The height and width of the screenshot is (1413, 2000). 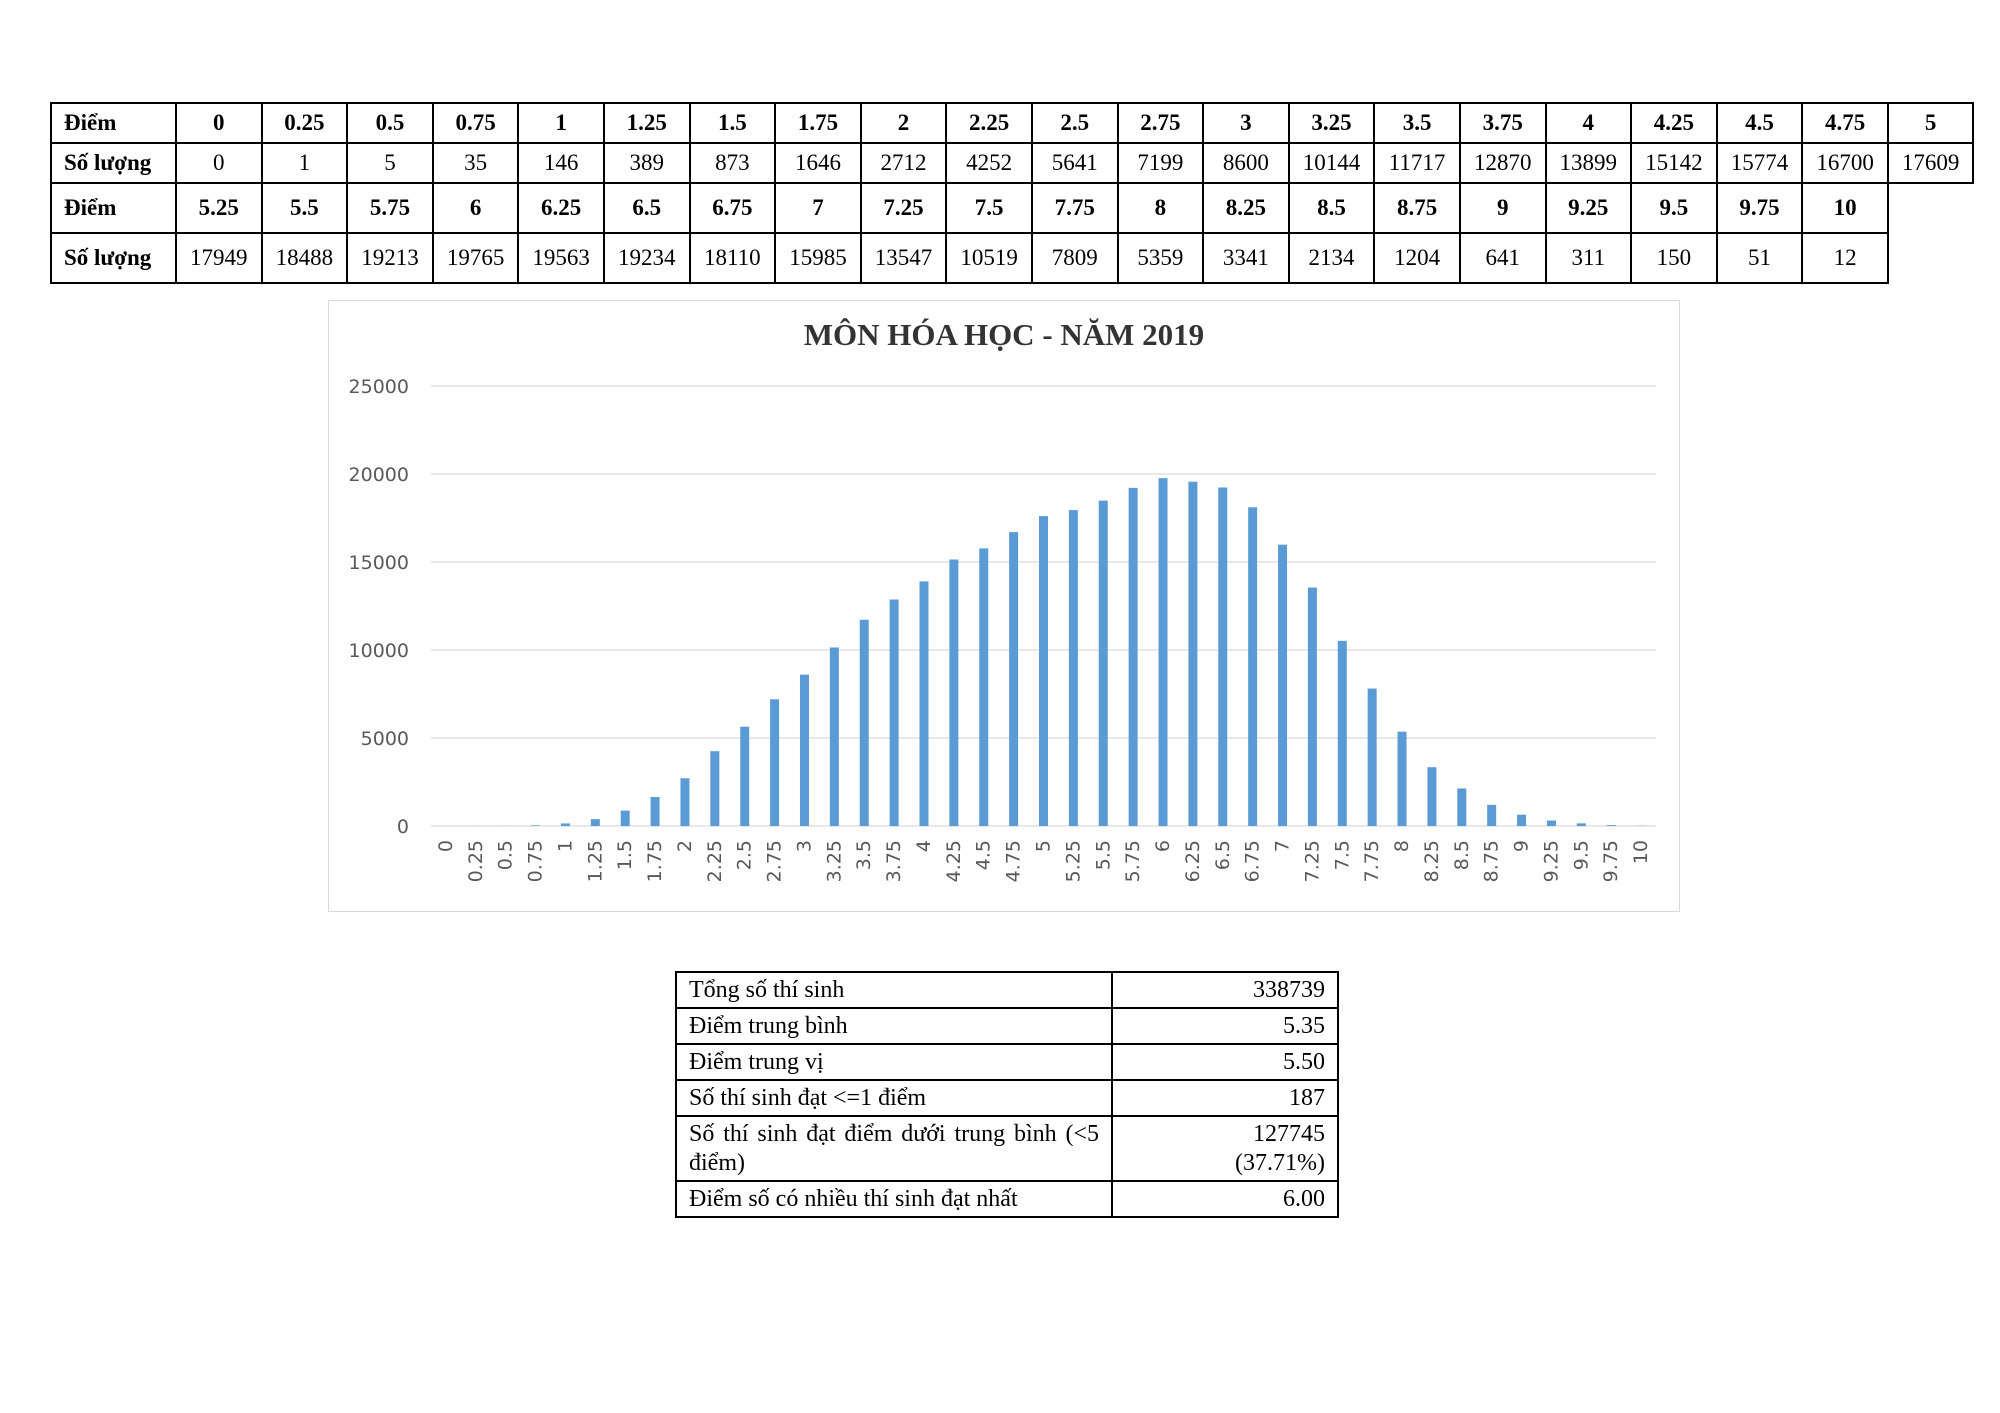 What do you see at coordinates (1845, 208) in the screenshot?
I see `score-cell: 10` at bounding box center [1845, 208].